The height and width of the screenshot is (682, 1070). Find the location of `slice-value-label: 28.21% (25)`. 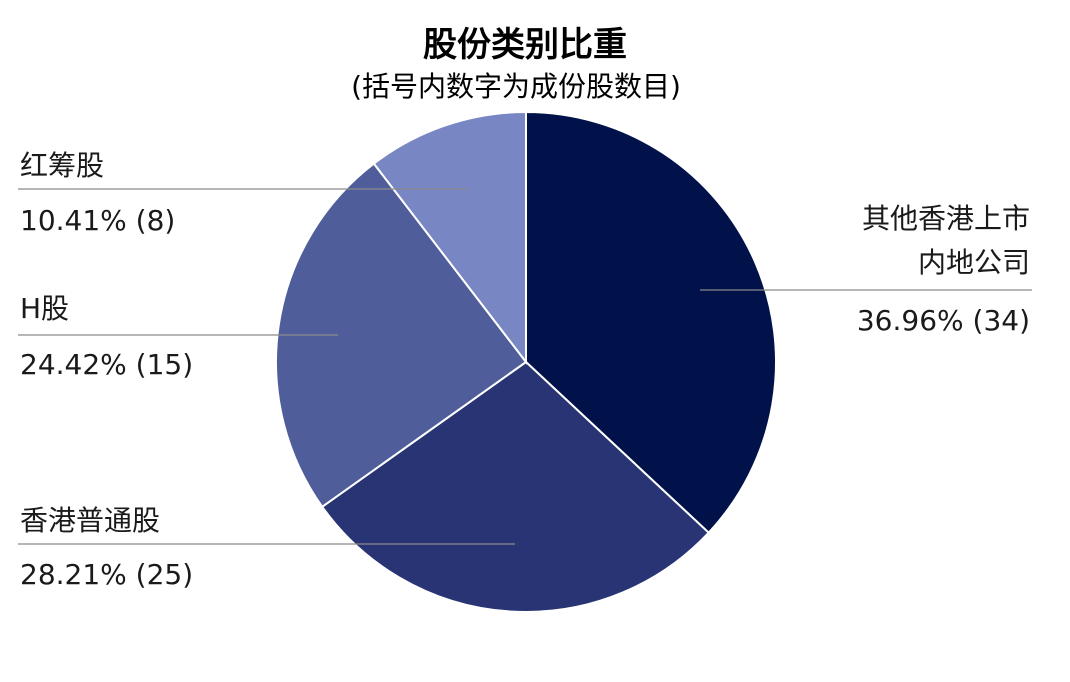

slice-value-label: 28.21% (25) is located at coordinates (106, 574).